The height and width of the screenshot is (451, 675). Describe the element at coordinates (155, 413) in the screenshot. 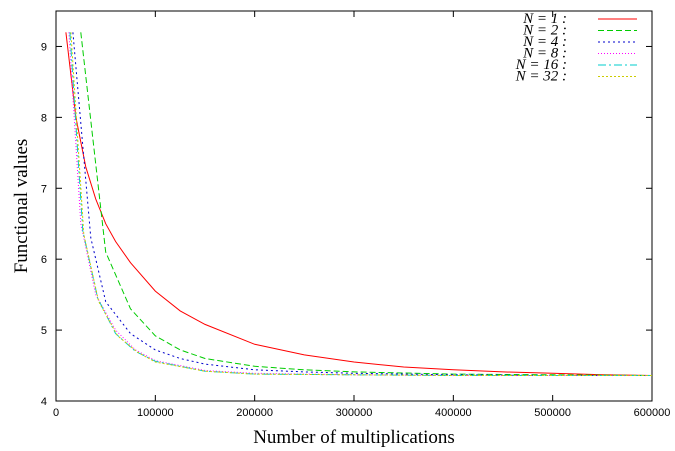

I see `x-tick-label: 100000` at that location.